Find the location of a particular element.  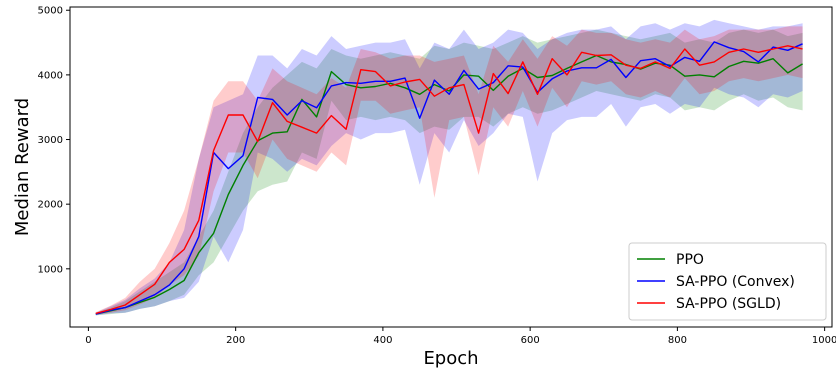

x-tick-label: 1000 is located at coordinates (824, 340).